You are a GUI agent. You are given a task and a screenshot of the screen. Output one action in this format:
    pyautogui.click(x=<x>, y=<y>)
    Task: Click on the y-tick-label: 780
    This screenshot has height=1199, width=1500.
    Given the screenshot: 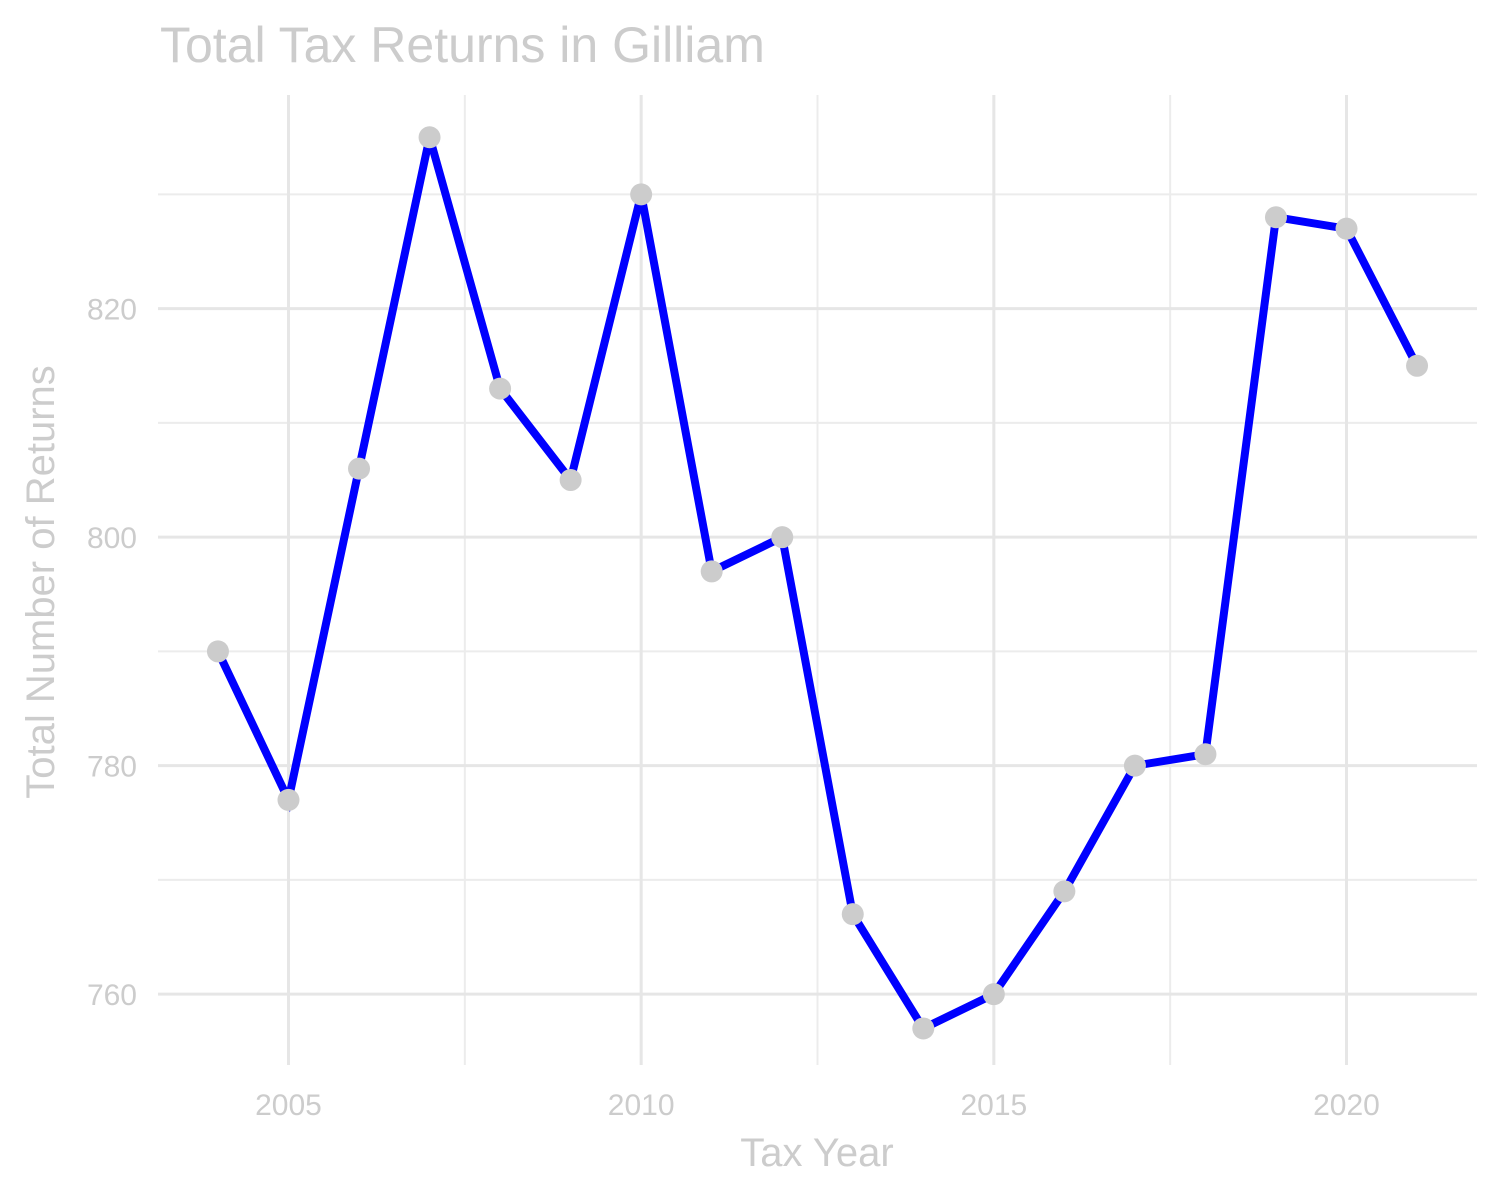 What is the action you would take?
    pyautogui.click(x=112, y=767)
    